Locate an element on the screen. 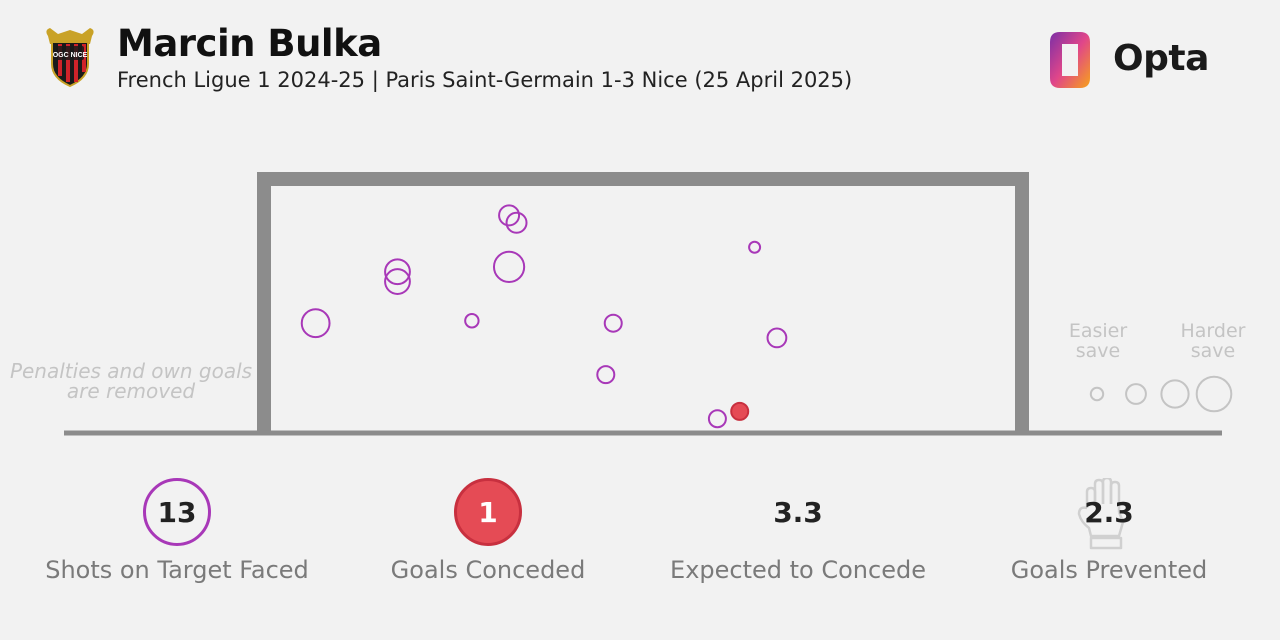 The height and width of the screenshot is (640, 1280). goal-crossbar is located at coordinates (643, 179).